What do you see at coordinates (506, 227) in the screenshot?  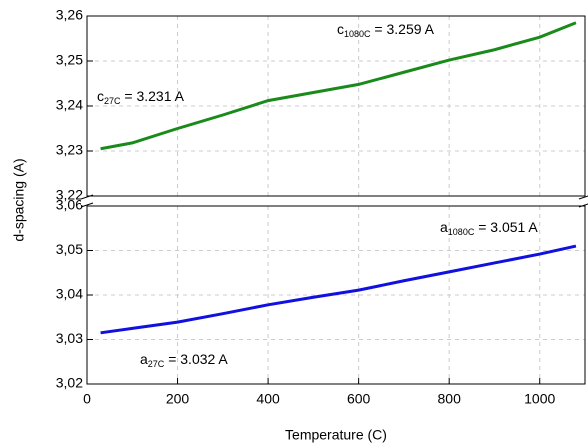 I see `annotation-value: = 3.051 A` at bounding box center [506, 227].